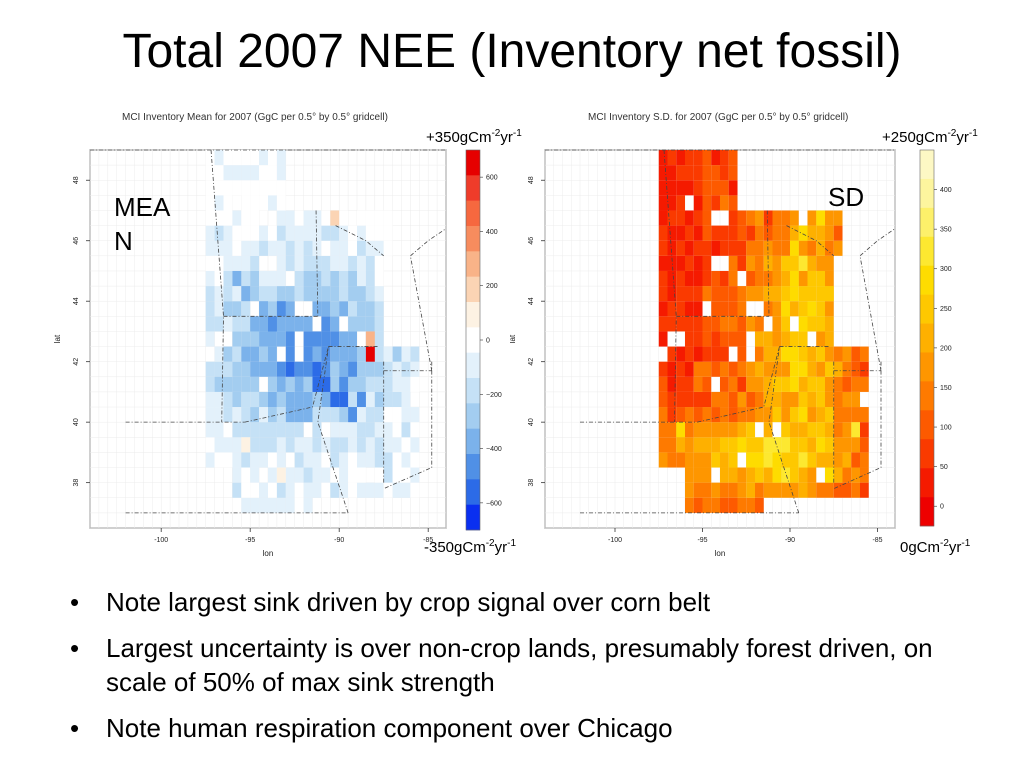 The width and height of the screenshot is (1024, 768). What do you see at coordinates (531, 483) in the screenshot?
I see `sd-y-tick-label: 38` at bounding box center [531, 483].